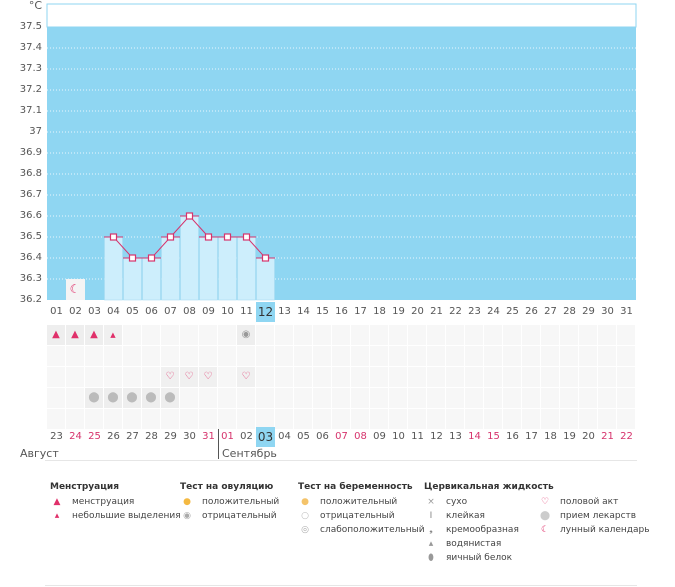 This screenshot has width=675, height=587. What do you see at coordinates (113, 436) in the screenshot?
I see `date-label: 26` at bounding box center [113, 436].